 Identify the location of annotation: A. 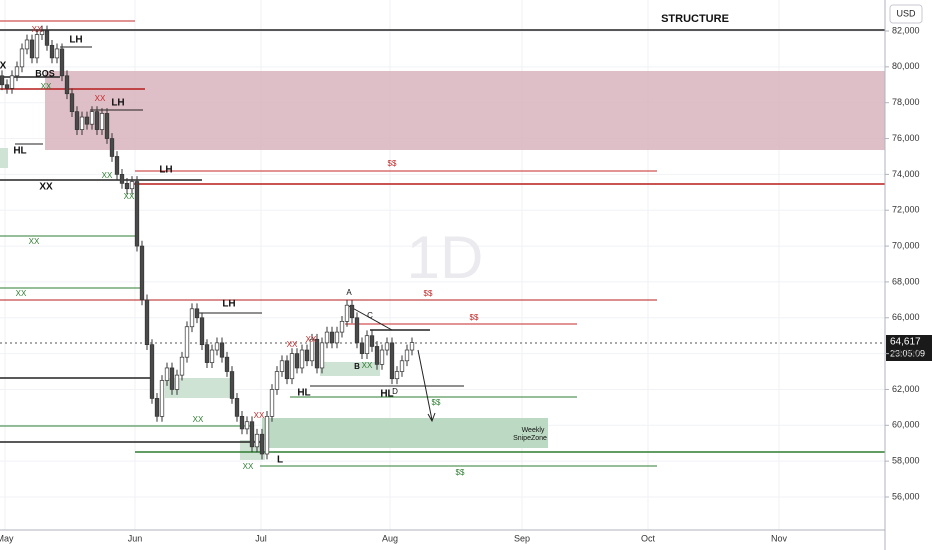
(349, 292).